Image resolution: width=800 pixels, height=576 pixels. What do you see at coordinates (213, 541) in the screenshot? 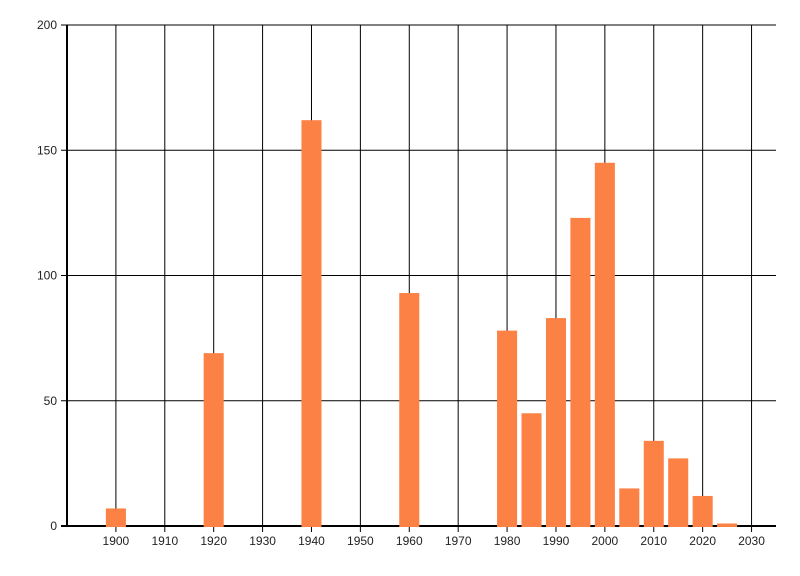
I see `x-tick-label: 1920` at bounding box center [213, 541].